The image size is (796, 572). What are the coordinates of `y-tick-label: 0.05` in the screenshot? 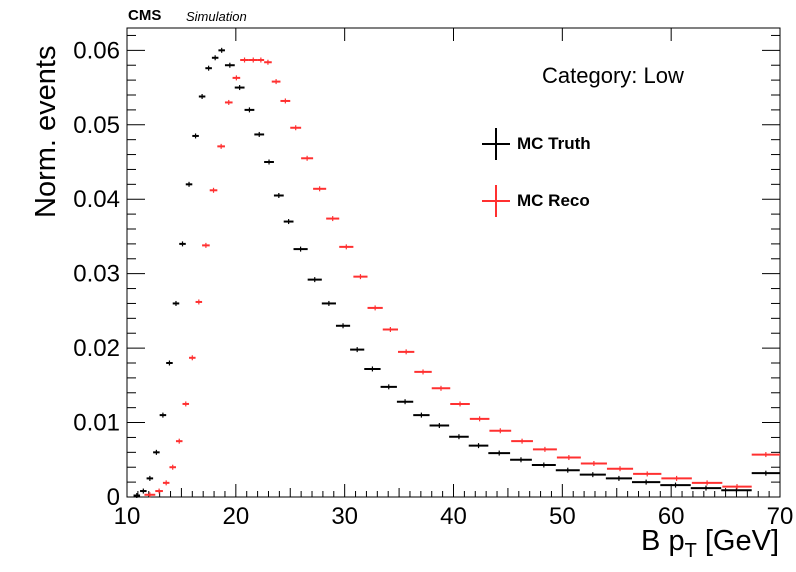 It's located at (96, 125).